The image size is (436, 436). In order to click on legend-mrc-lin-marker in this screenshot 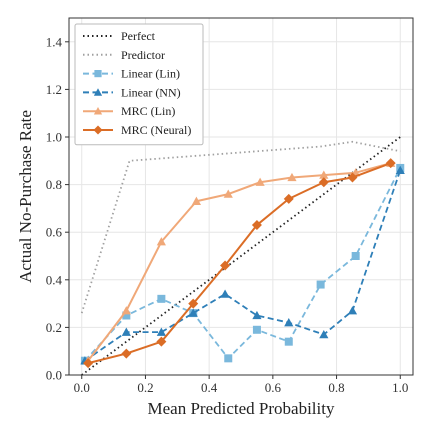, I will do `click(98, 111)`.